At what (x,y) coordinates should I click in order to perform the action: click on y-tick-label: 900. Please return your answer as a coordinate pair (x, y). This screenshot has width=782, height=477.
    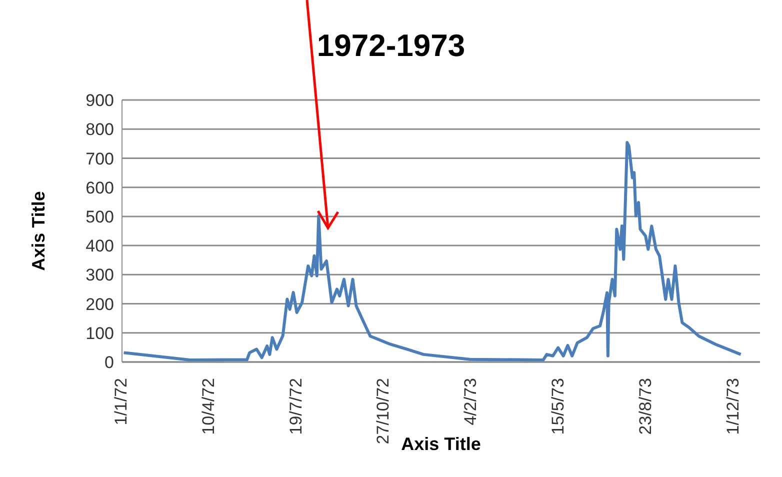
    Looking at the image, I should click on (100, 100).